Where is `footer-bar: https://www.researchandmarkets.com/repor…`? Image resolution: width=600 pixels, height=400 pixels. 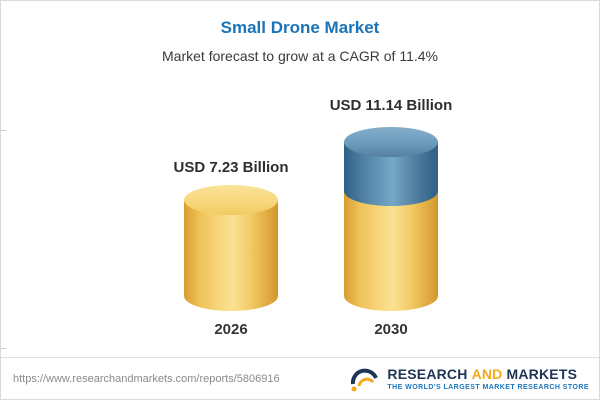
footer-bar: https://www.researchandmarkets.com/repor… is located at coordinates (300, 378).